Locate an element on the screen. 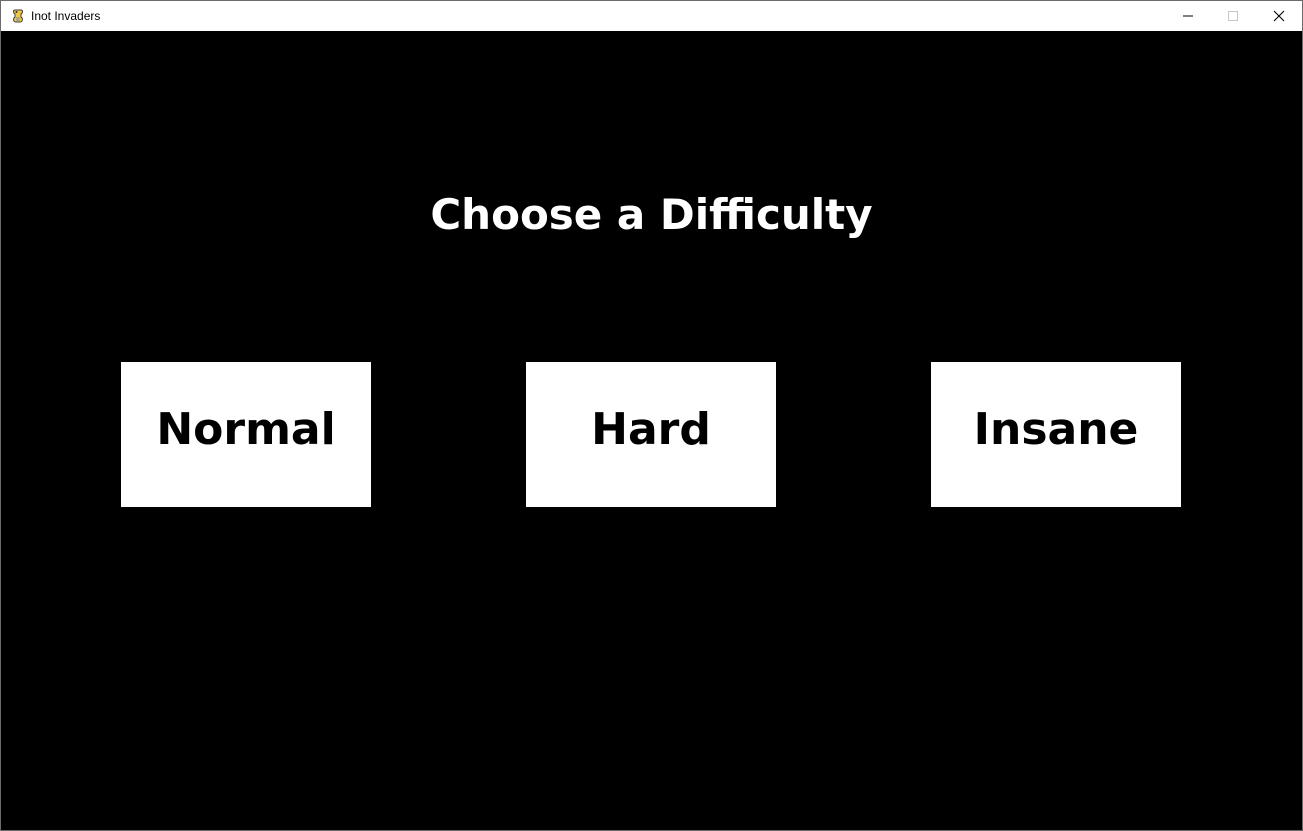 The image size is (1303, 831). hard-button-label: Hard is located at coordinates (651, 429).